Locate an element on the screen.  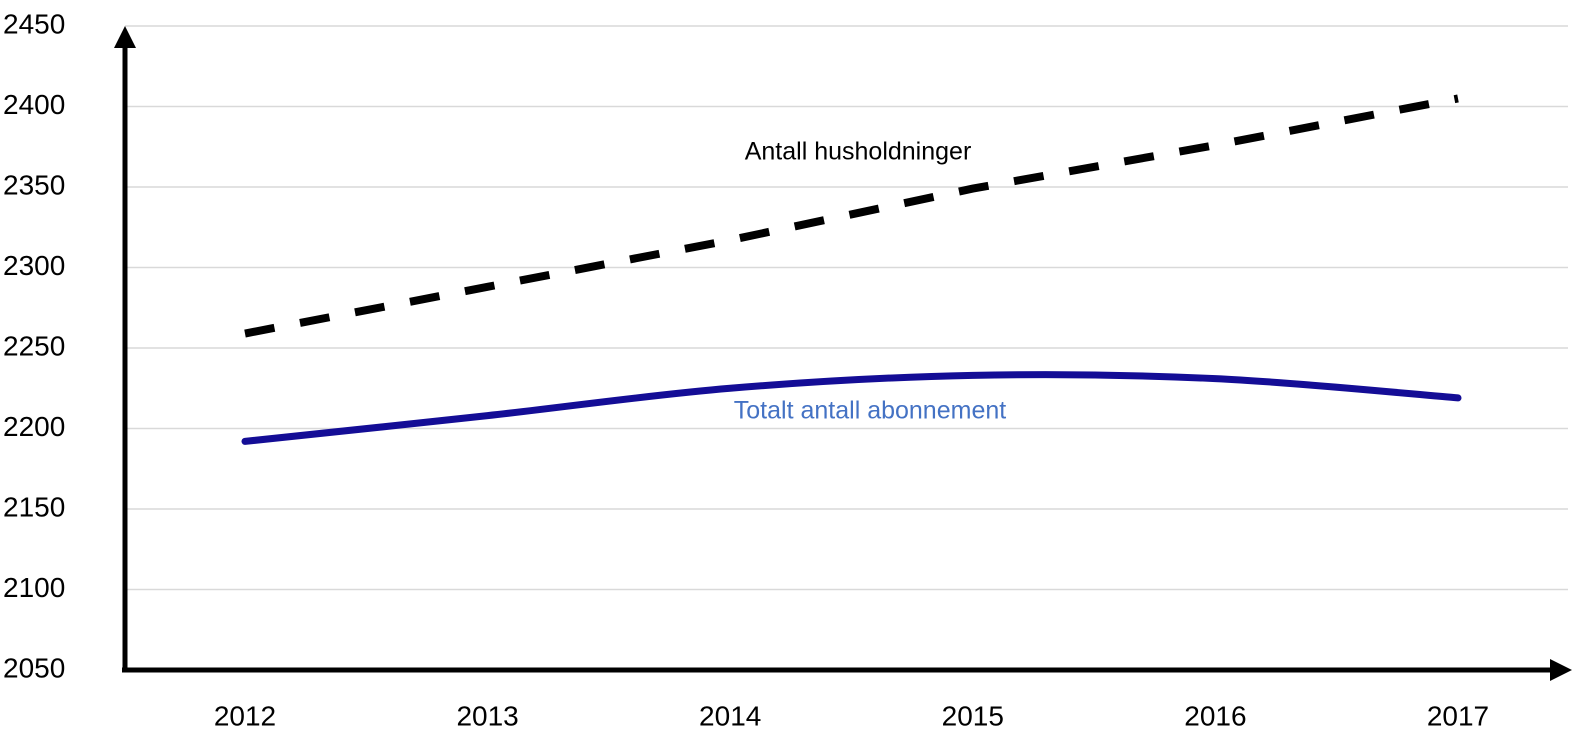
y-tick-label: 2100 is located at coordinates (34, 587).